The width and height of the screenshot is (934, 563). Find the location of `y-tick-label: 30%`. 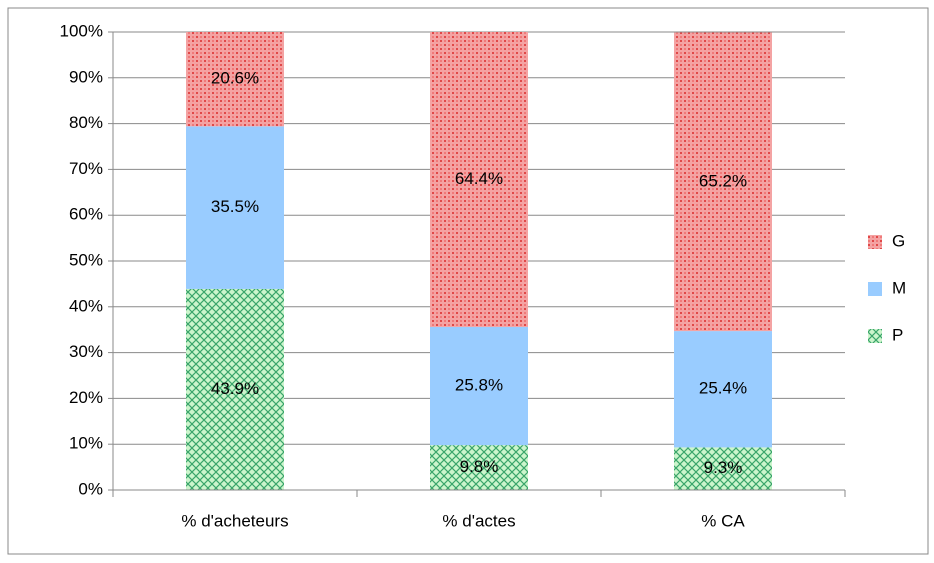

y-tick-label: 30% is located at coordinates (86, 351).